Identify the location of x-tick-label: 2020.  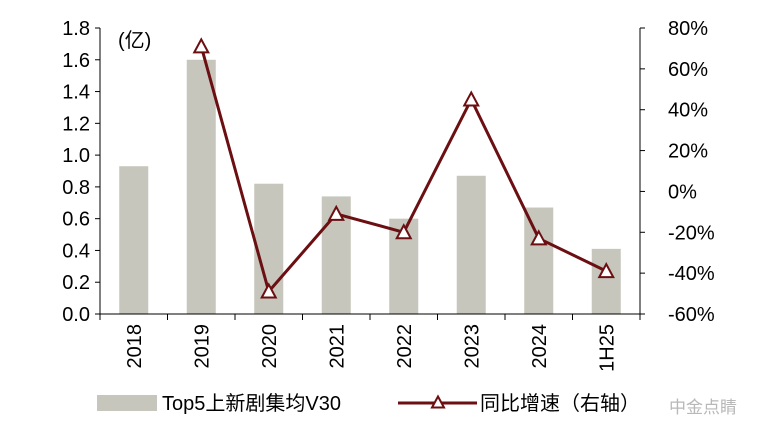
(270, 346).